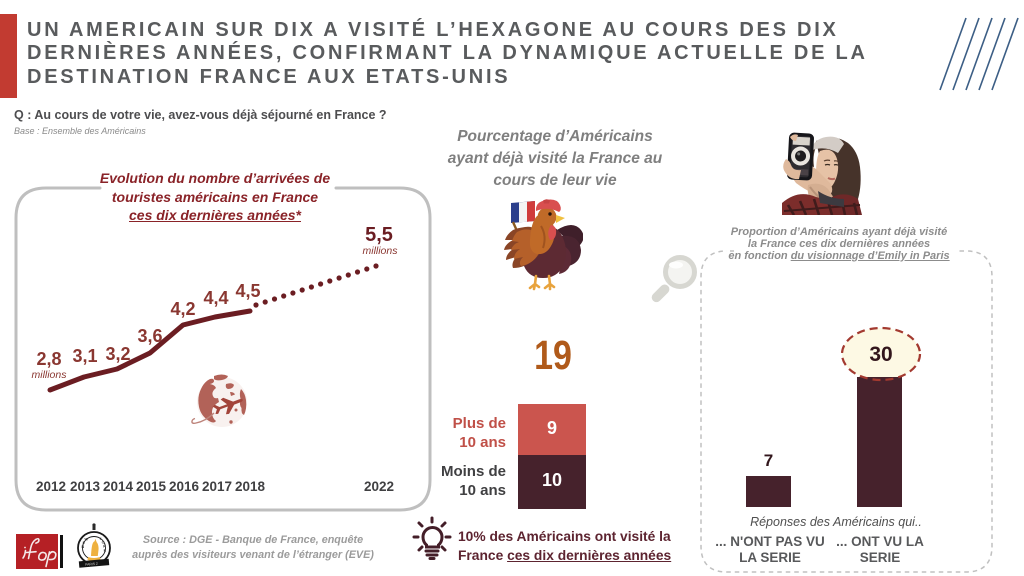  I want to click on svg-text: O, so click(103, 542).